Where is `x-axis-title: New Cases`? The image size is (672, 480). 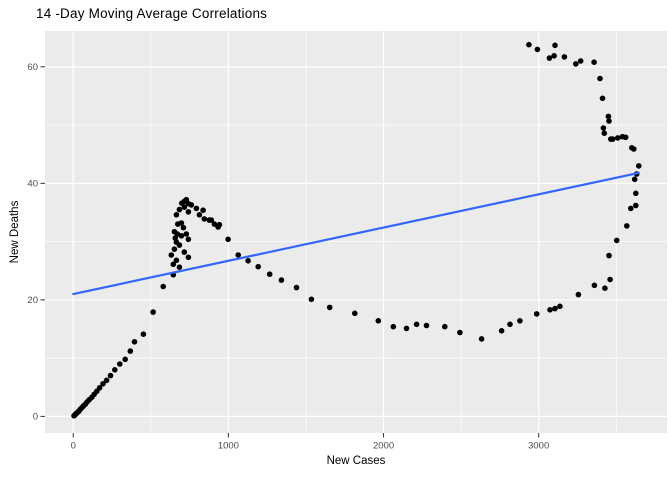 x-axis-title: New Cases is located at coordinates (356, 461).